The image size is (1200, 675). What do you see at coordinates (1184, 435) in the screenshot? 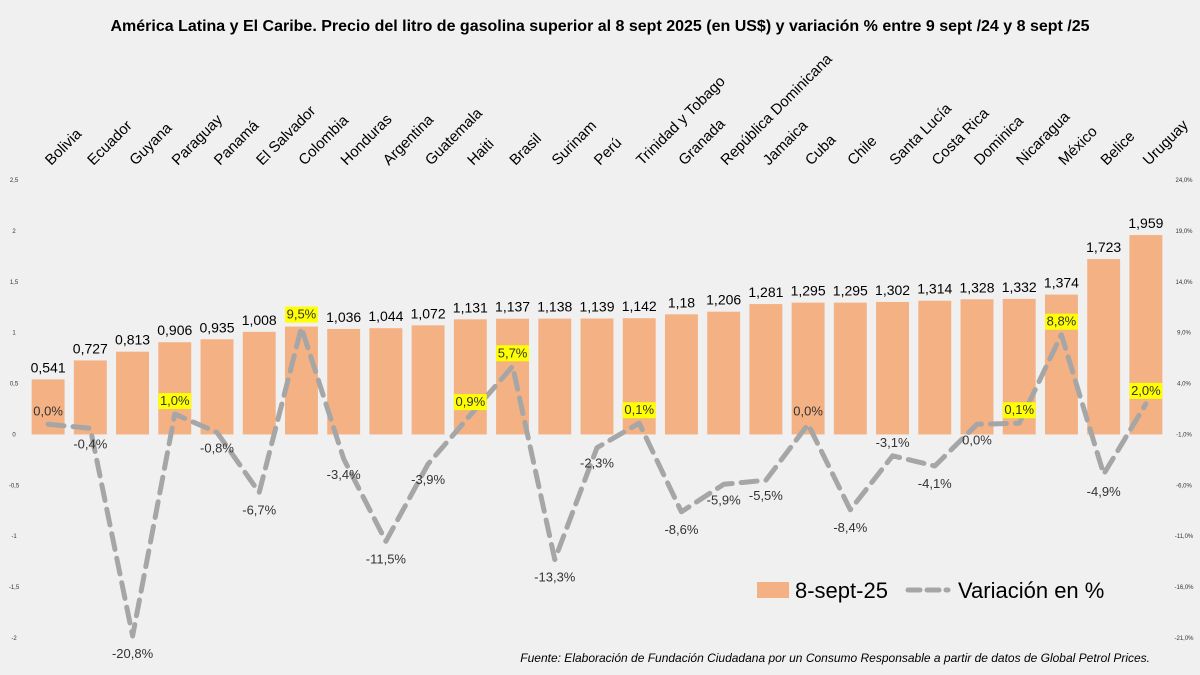
I see `y-right-tick-label: -1,0%` at bounding box center [1184, 435].